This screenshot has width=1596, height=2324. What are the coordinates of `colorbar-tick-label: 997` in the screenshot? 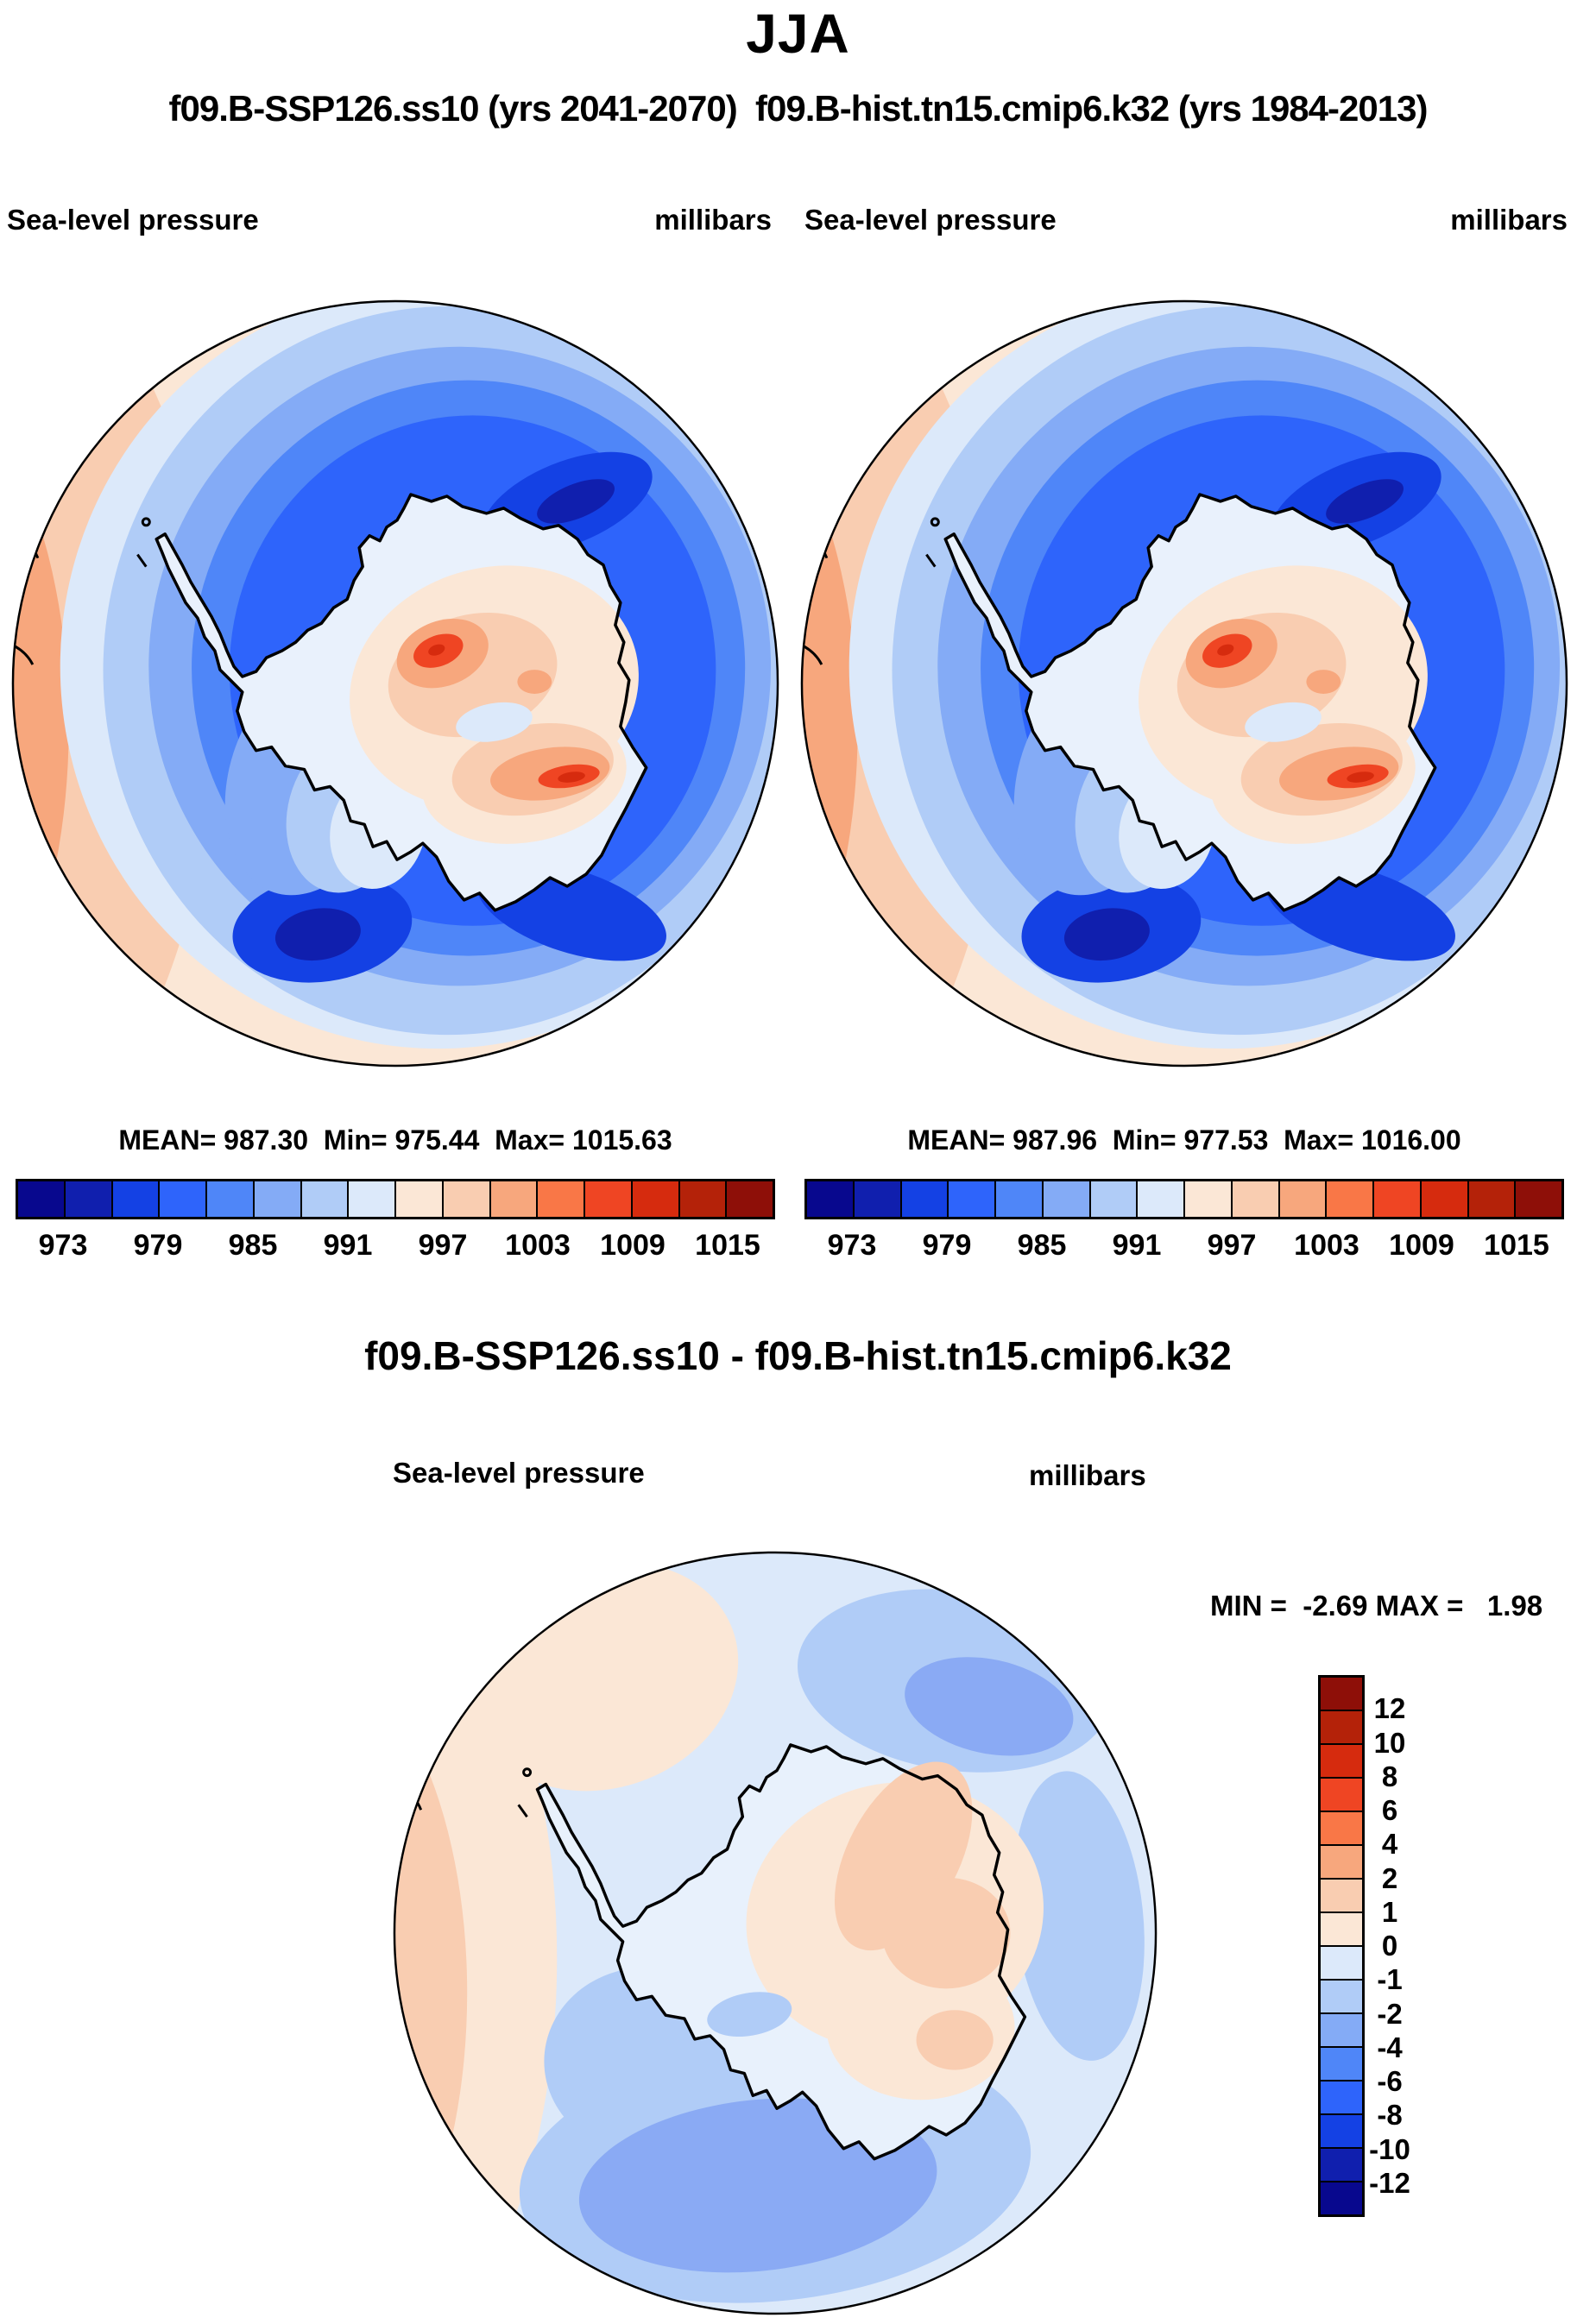 It's located at (1232, 1245).